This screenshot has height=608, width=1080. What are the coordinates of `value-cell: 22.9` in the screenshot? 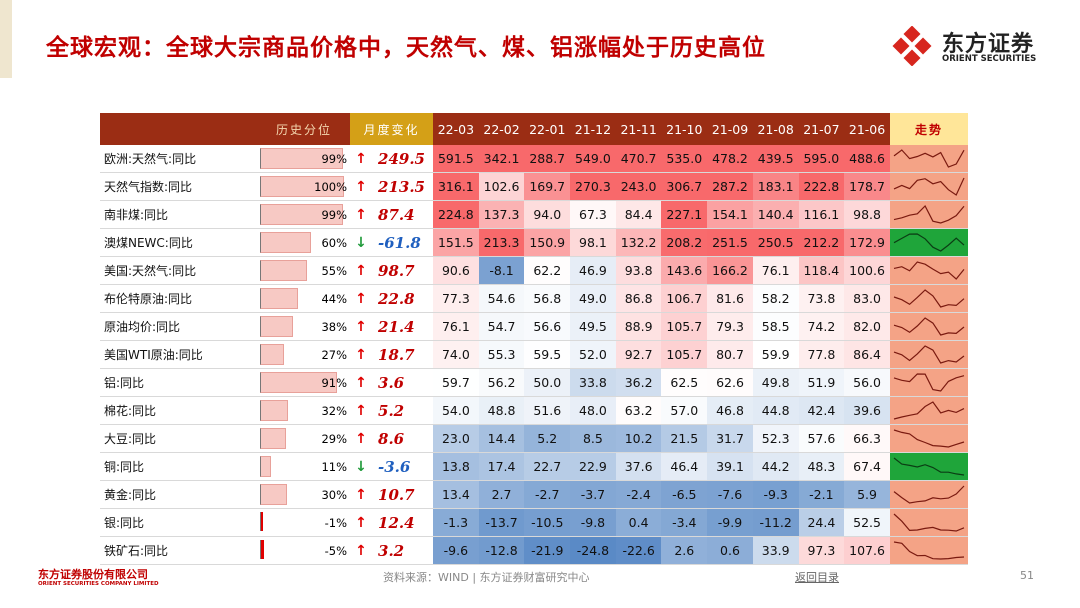 It's located at (593, 466).